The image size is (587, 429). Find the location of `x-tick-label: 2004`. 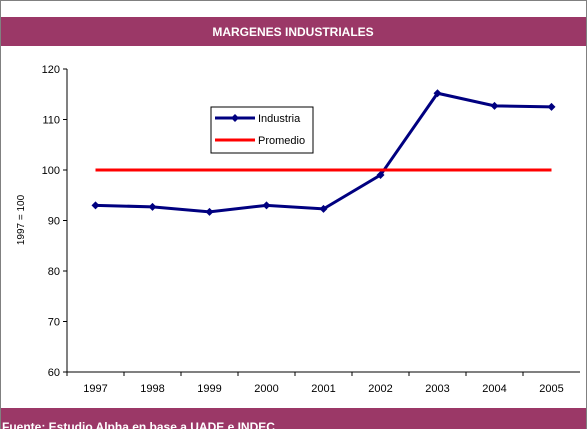

x-tick-label: 2004 is located at coordinates (494, 389).